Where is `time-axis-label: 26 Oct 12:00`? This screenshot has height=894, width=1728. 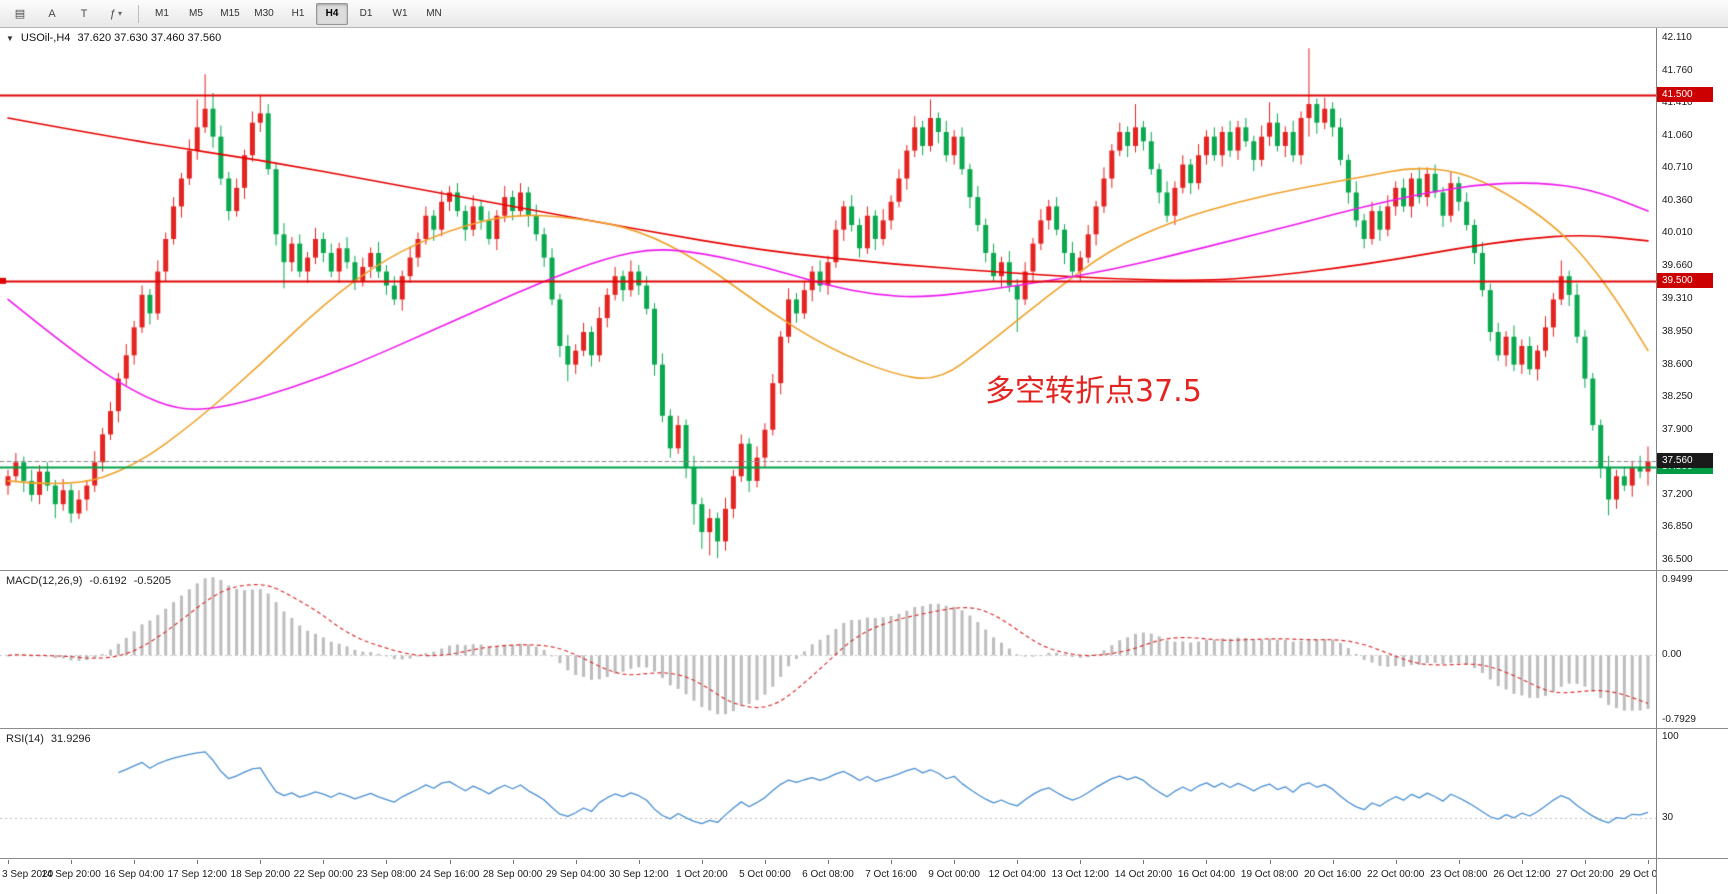
time-axis-label: 26 Oct 12:00 is located at coordinates (1522, 874).